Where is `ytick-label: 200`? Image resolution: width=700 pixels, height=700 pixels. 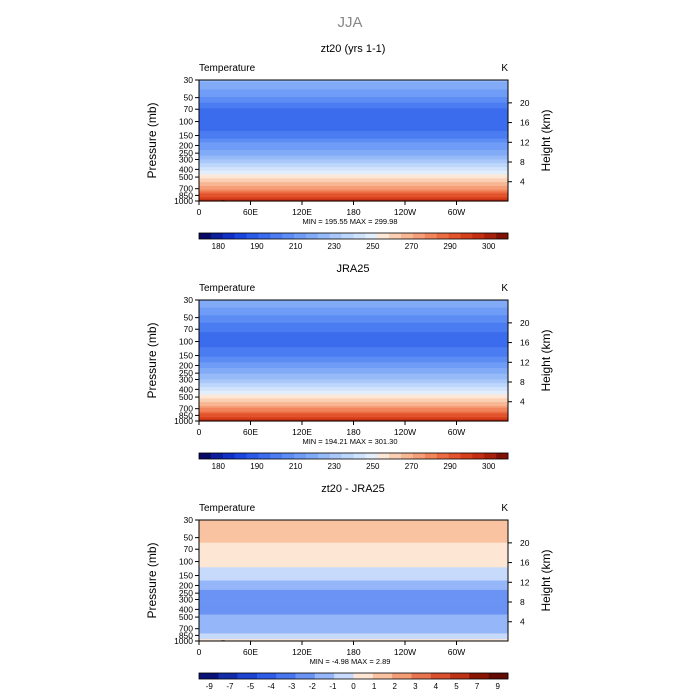 ytick-label: 200 is located at coordinates (186, 145).